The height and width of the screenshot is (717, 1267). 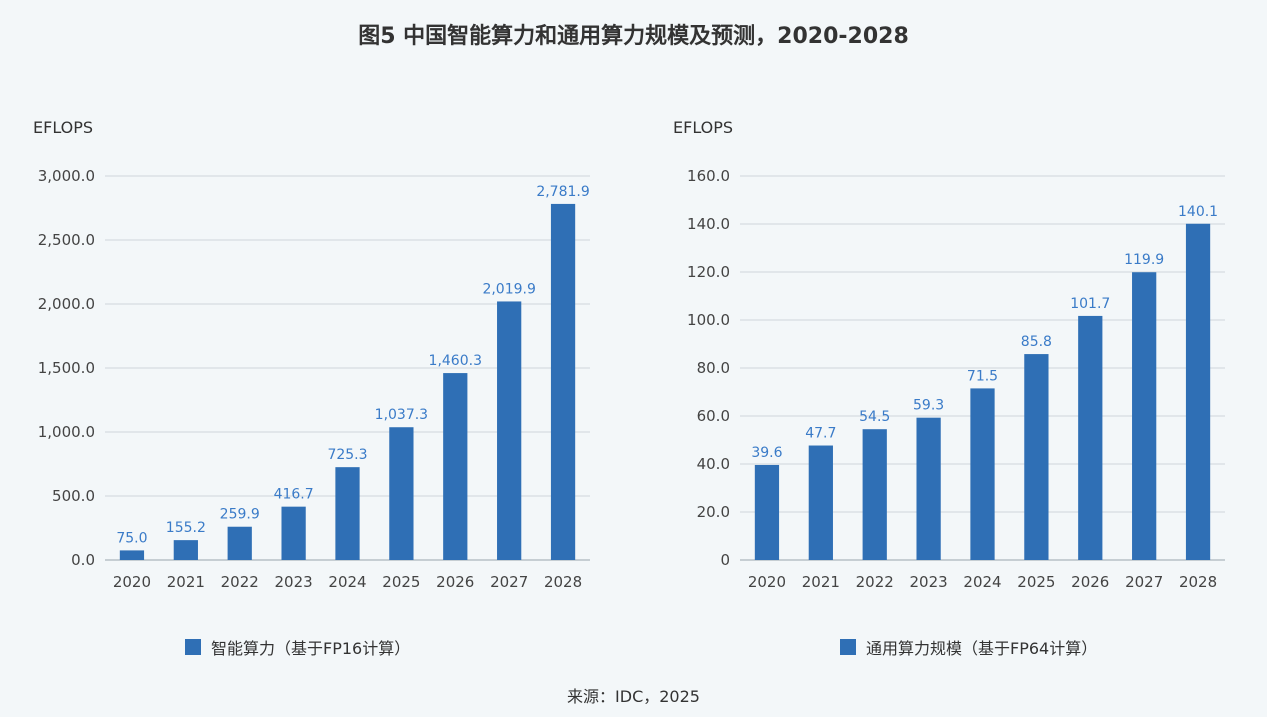 I want to click on right-x-tick-label-2021: 2021, so click(x=821, y=582).